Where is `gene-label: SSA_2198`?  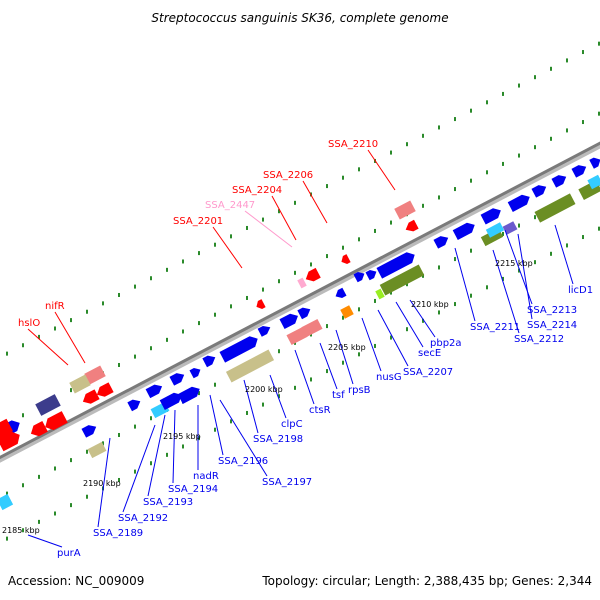 gene-label: SSA_2198 is located at coordinates (278, 439).